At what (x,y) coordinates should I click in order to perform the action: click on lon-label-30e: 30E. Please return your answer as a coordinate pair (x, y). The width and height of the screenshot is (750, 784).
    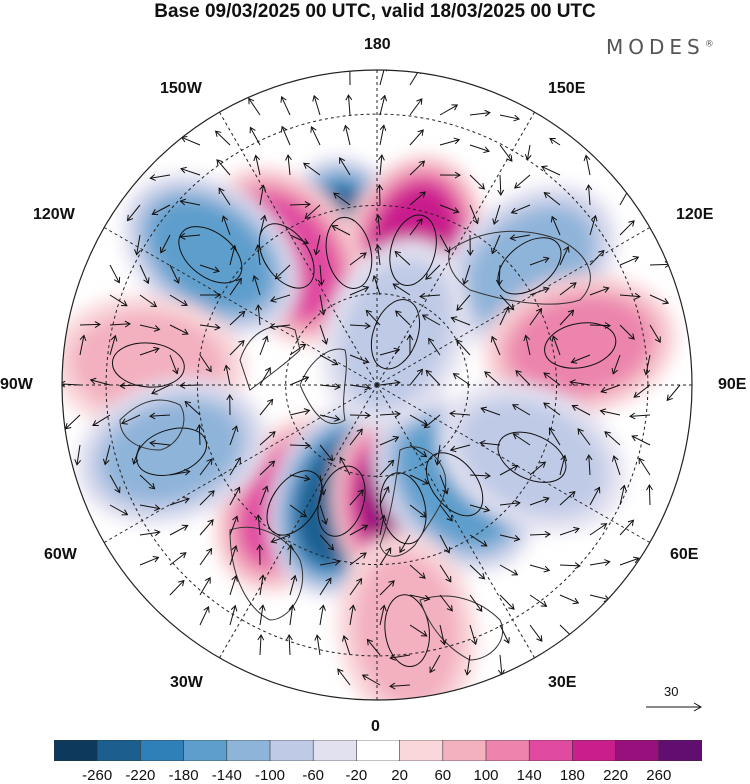
    Looking at the image, I should click on (562, 683).